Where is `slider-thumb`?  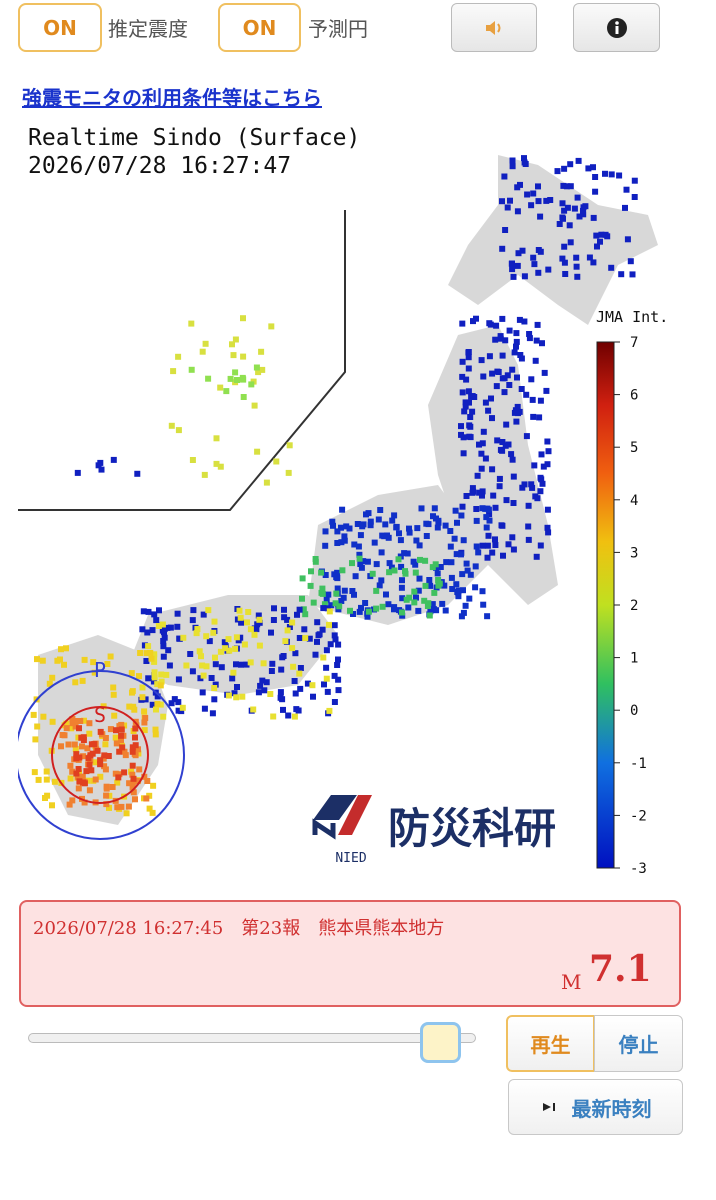 slider-thumb is located at coordinates (440, 1042).